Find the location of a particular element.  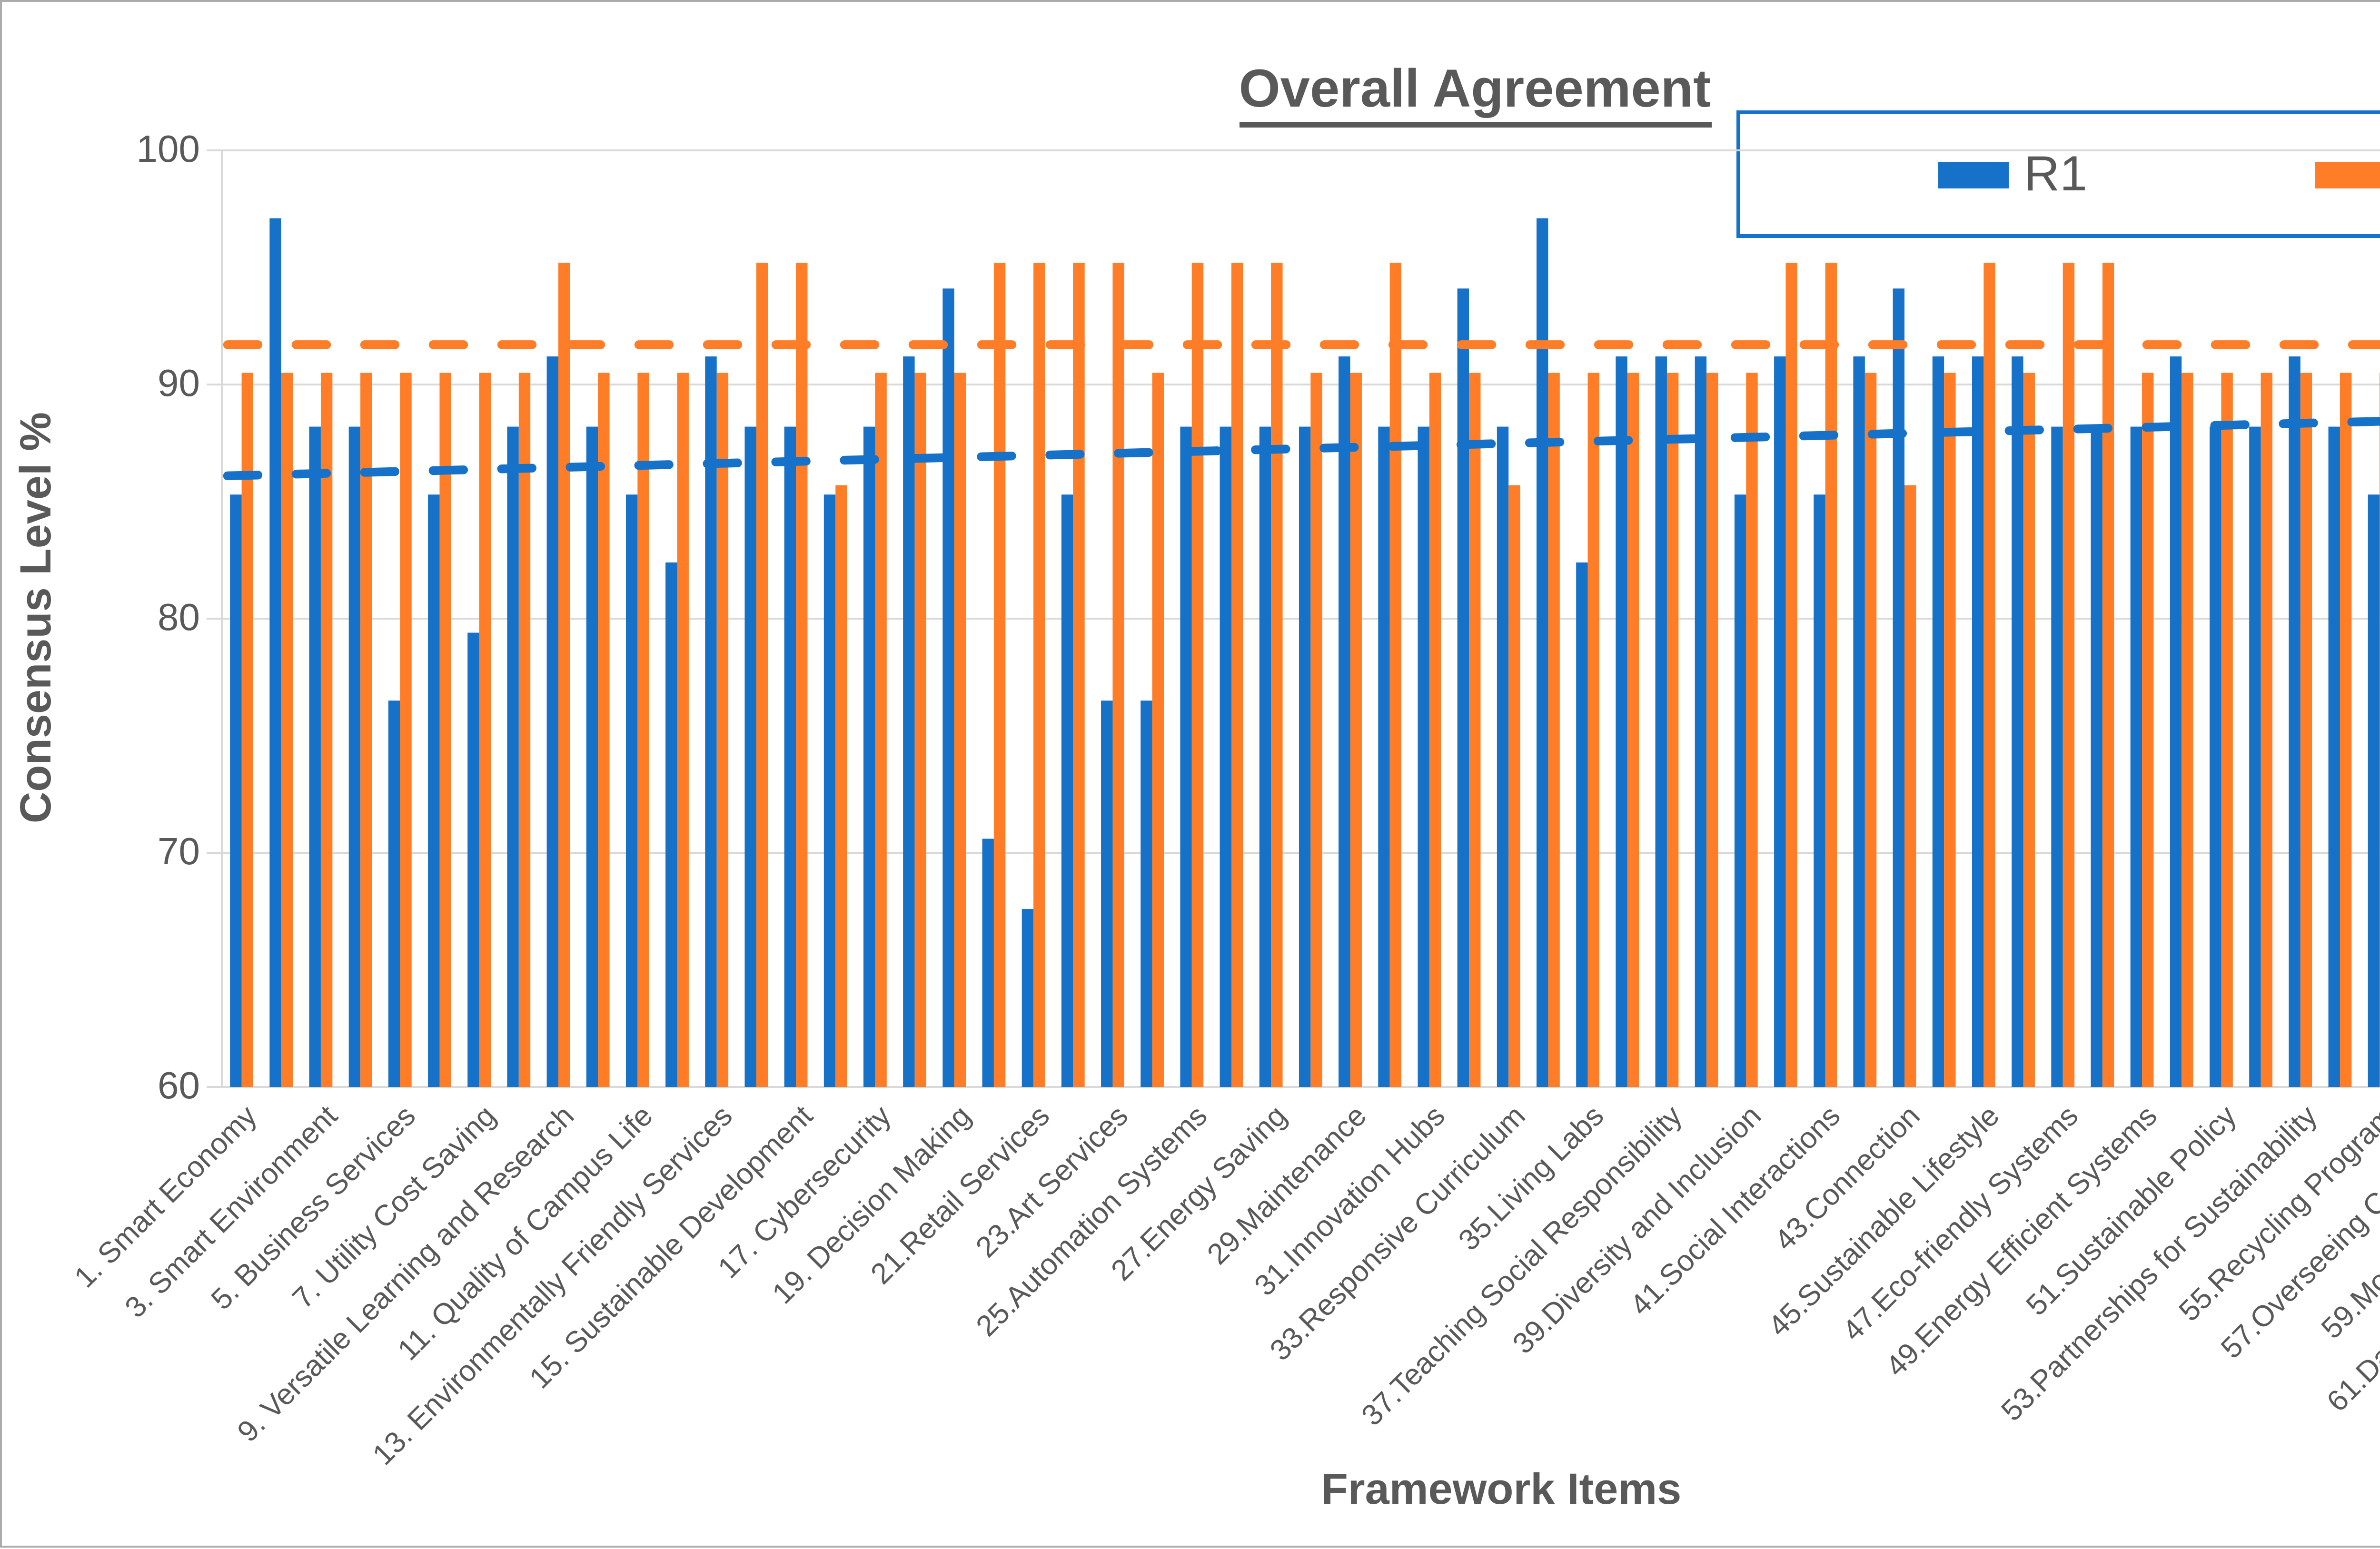

legend-entry-r2: R2 is located at coordinates (2348, 174).